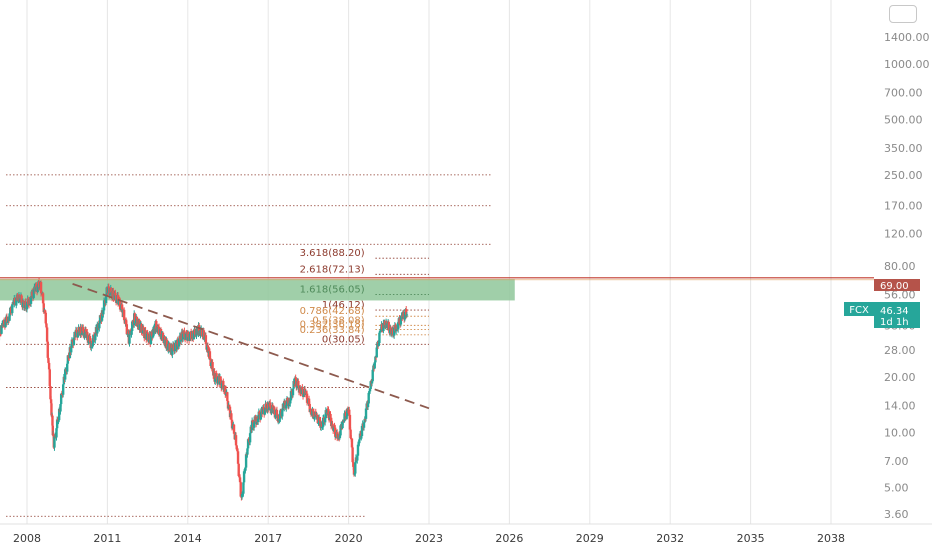 Image resolution: width=932 pixels, height=550 pixels. What do you see at coordinates (188, 538) in the screenshot?
I see `x-tick-label: 2014` at bounding box center [188, 538].